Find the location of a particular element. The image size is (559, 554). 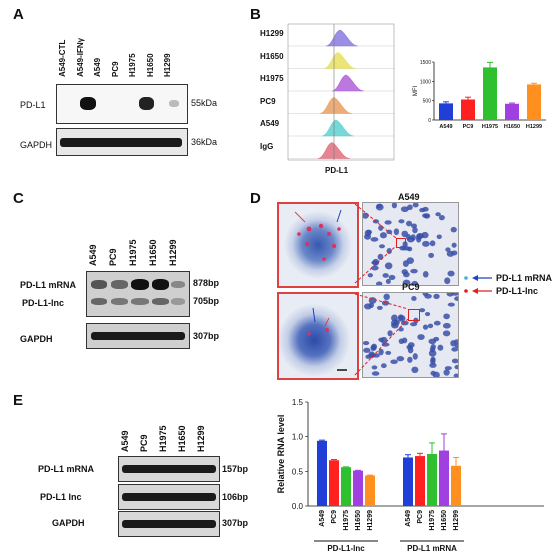

panel-e-row-lnc: PD-L1 lnc is located at coordinates (61, 497).